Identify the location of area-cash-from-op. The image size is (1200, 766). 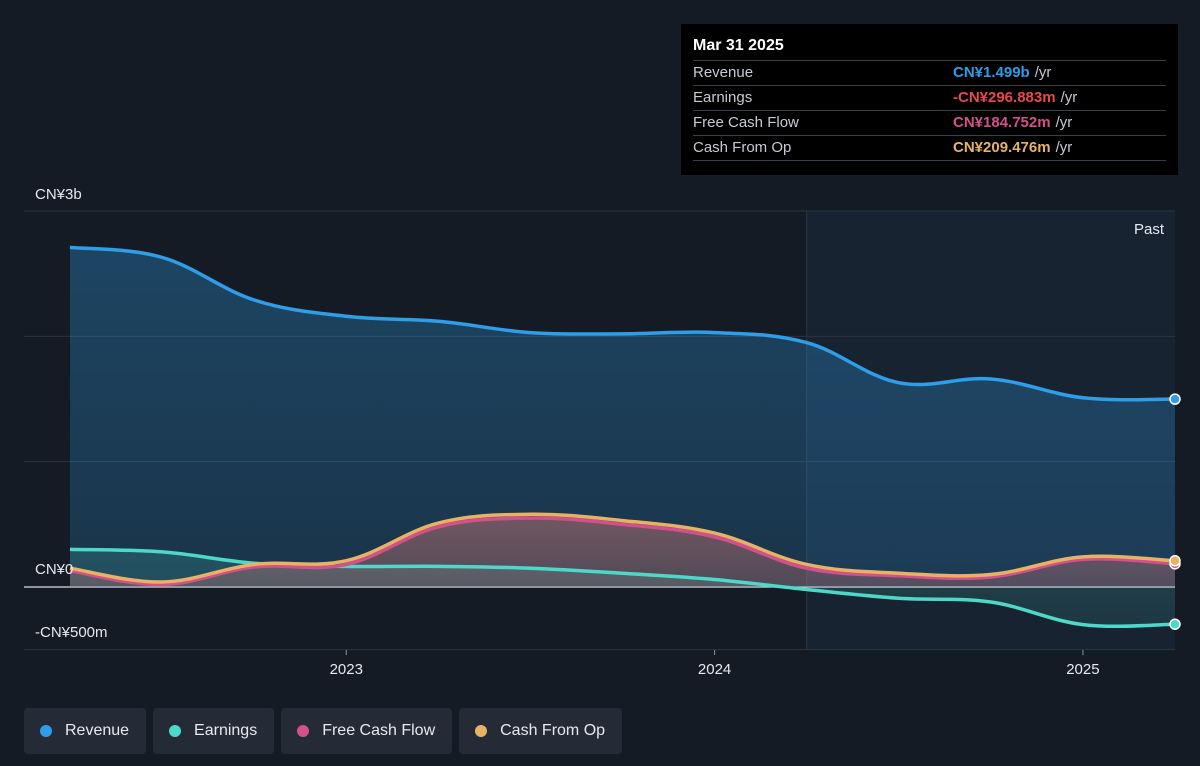
(622, 550).